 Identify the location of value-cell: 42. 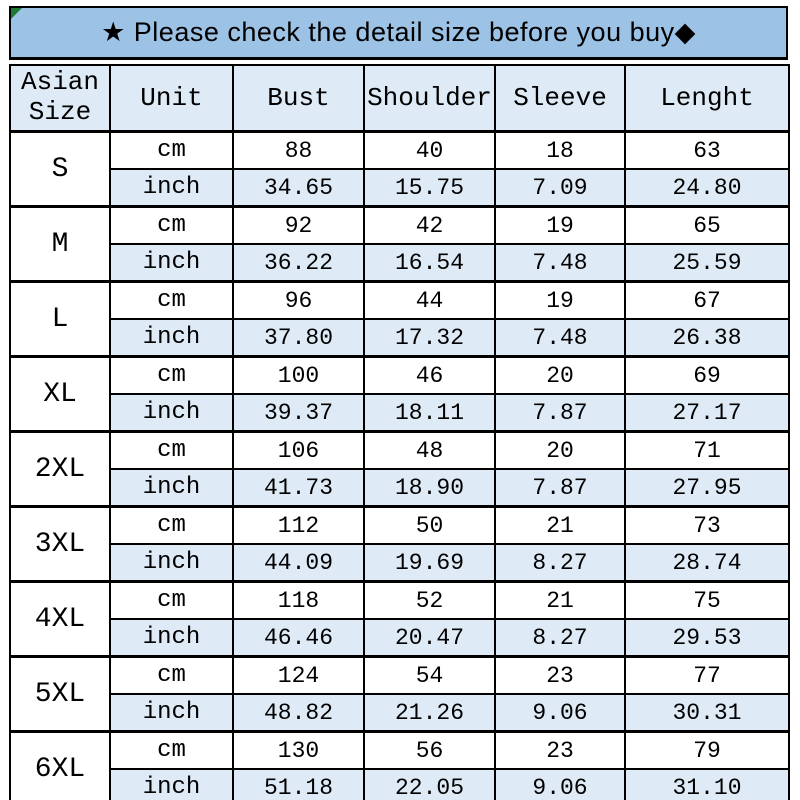
(429, 225).